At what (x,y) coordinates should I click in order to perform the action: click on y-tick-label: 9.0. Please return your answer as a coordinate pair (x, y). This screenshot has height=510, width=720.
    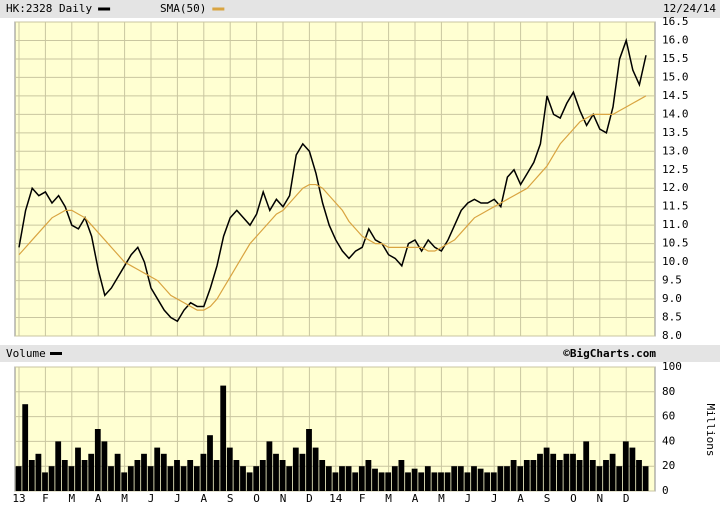
    Looking at the image, I should click on (672, 298).